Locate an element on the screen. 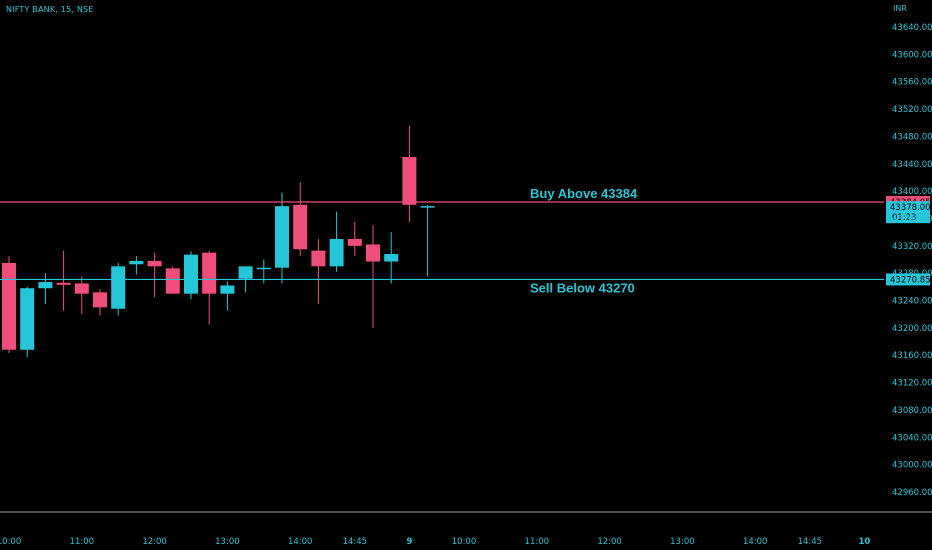  price-tick-label: 43120.00 is located at coordinates (912, 384).